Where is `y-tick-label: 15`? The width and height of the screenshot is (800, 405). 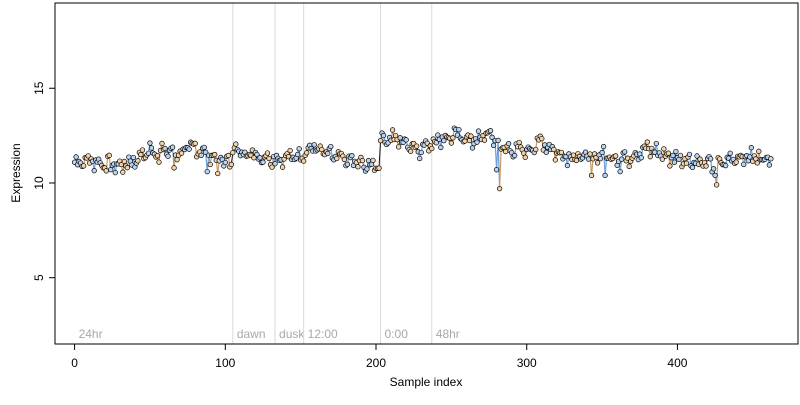
y-tick-label: 15 is located at coordinates (39, 88).